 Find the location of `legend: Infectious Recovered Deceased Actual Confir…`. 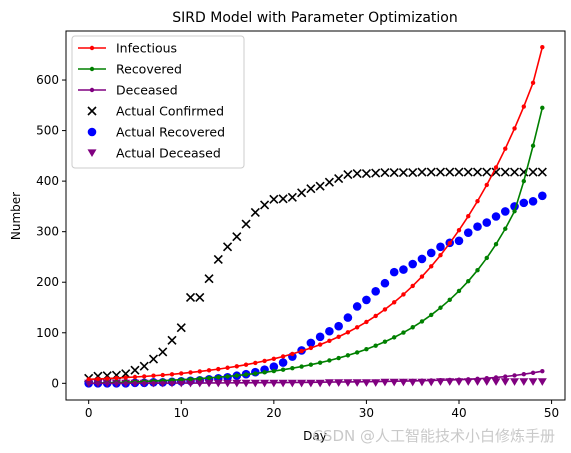

legend: Infectious Recovered Deceased Actual Confir… is located at coordinates (158, 102).